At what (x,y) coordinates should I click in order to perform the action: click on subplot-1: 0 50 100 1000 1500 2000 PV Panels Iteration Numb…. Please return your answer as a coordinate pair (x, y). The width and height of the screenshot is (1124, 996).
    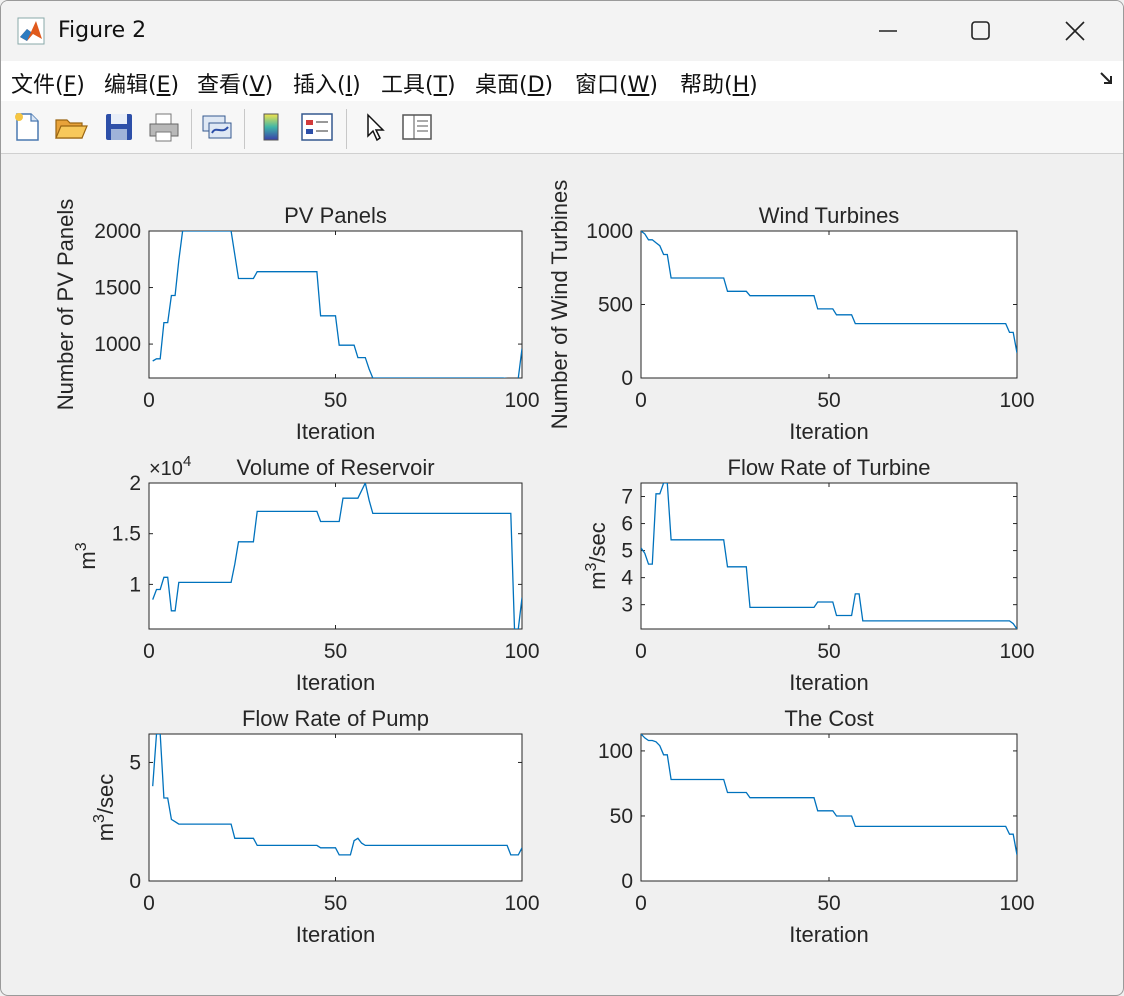
    Looking at the image, I should click on (296, 321).